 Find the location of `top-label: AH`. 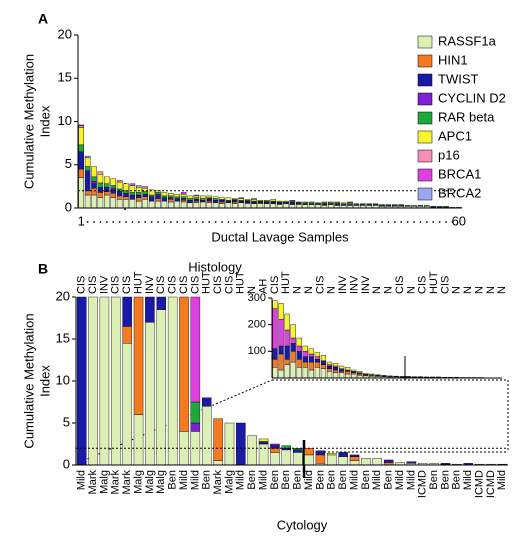

top-label: AH is located at coordinates (263, 286).